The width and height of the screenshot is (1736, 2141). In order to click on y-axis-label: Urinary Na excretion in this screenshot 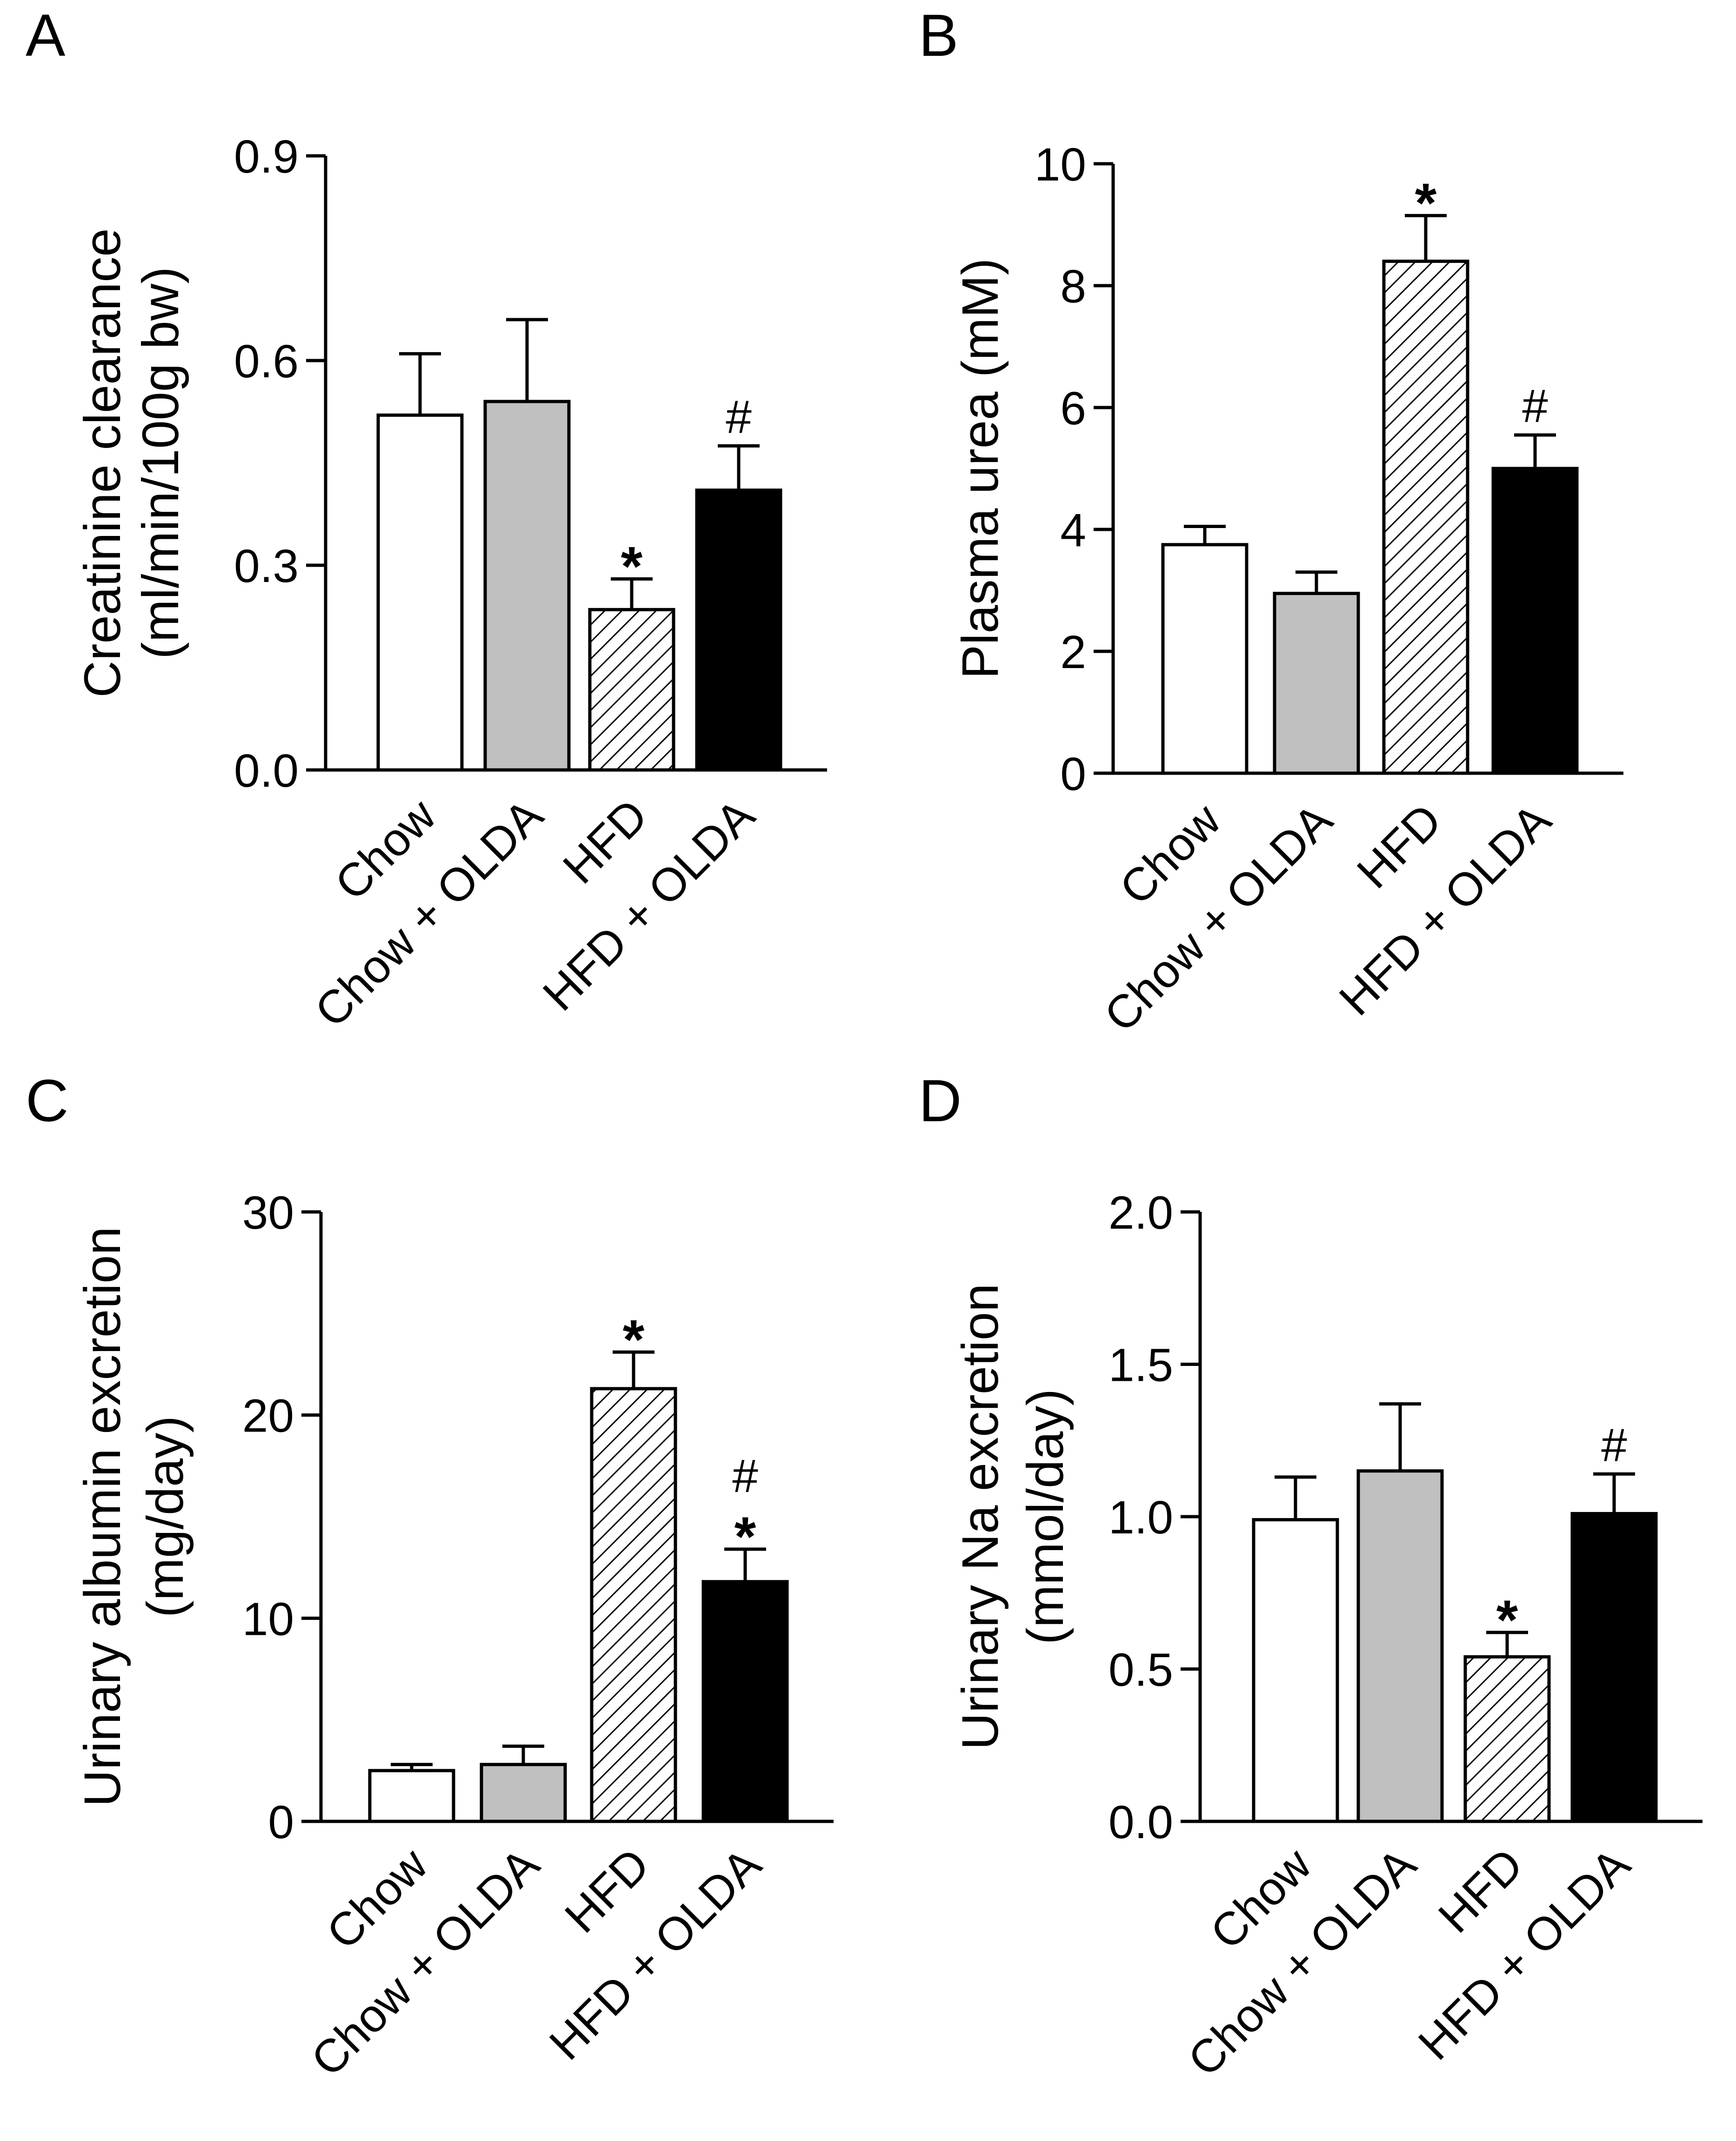, I will do `click(980, 1517)`.